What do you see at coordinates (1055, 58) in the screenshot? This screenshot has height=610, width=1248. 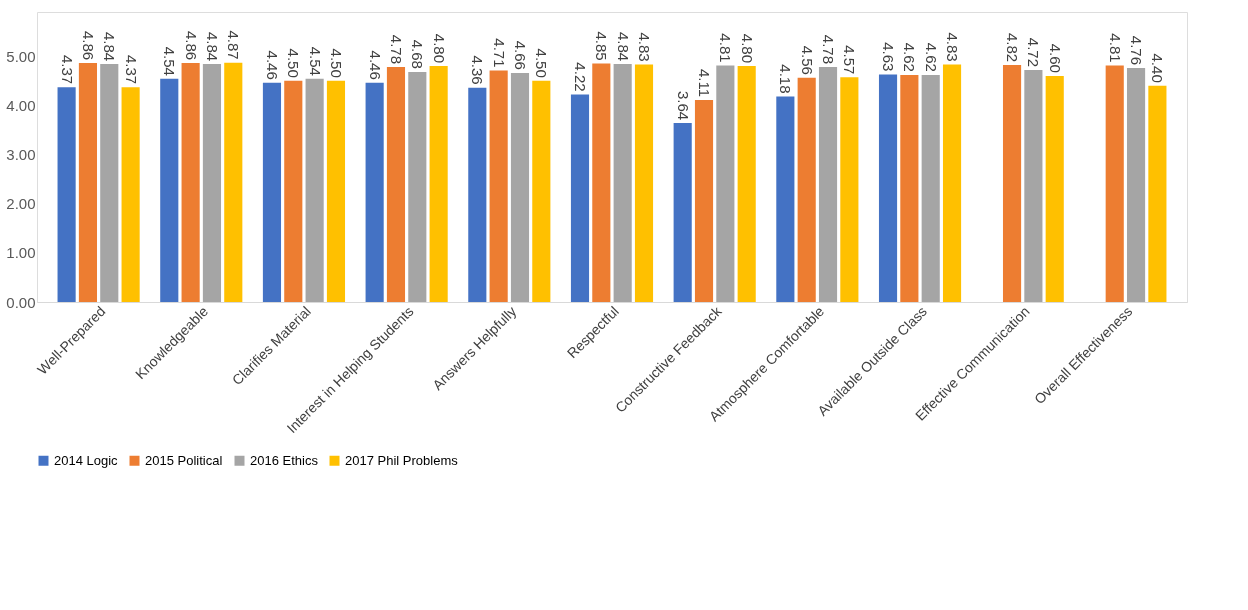 I see `data-label: 4.60` at bounding box center [1055, 58].